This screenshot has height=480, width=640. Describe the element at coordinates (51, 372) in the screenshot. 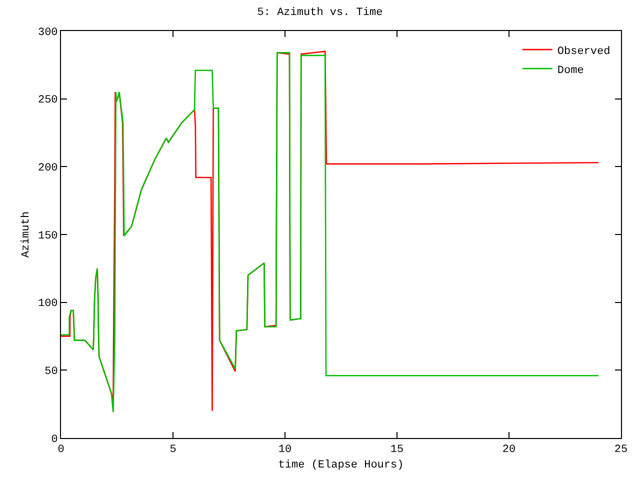

I see `y-tick-label: 50` at that location.